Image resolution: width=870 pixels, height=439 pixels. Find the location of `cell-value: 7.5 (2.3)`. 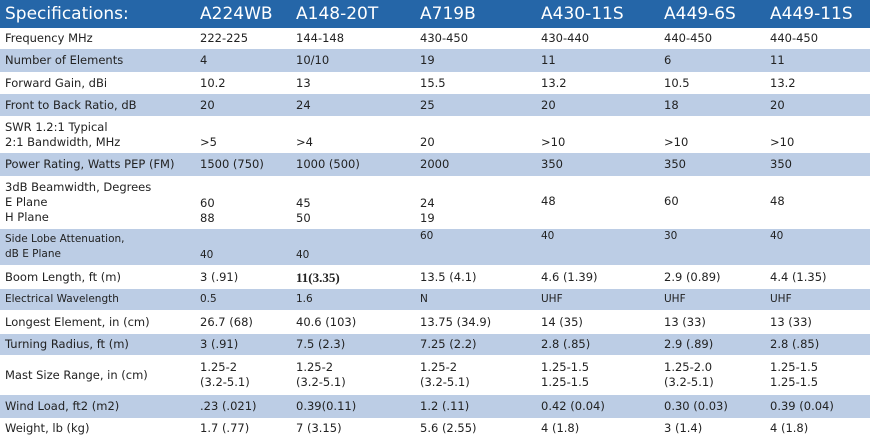

cell-value: 7.5 (2.3) is located at coordinates (353, 344).